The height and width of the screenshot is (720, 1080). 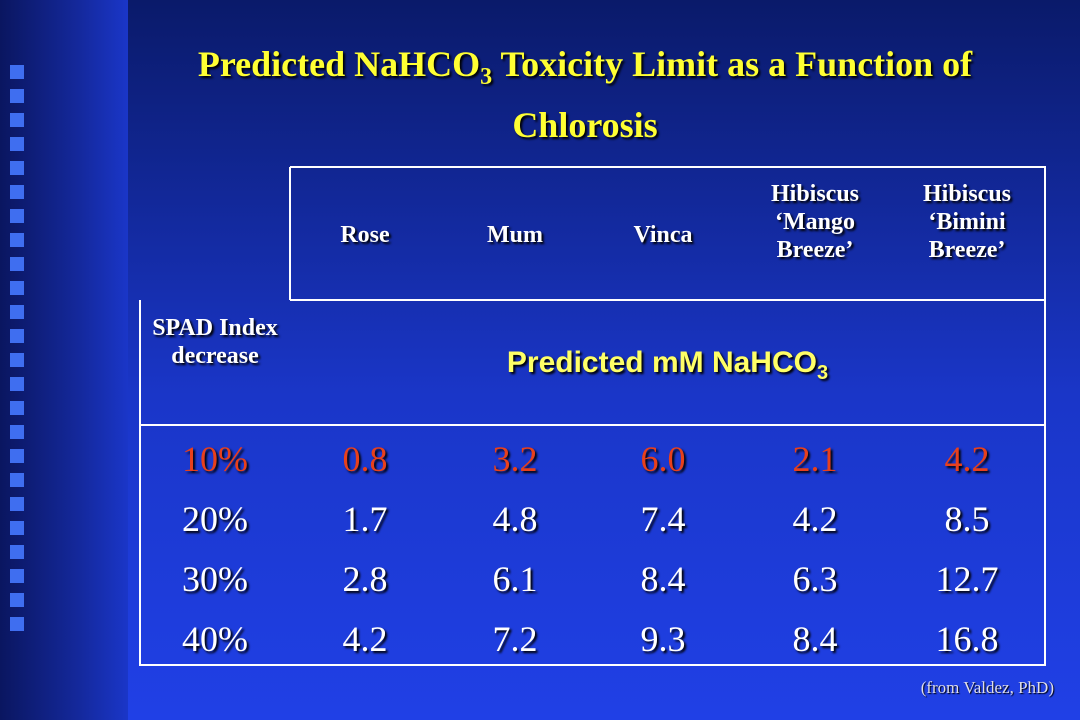 What do you see at coordinates (215, 342) in the screenshot?
I see `corner-header: SPAD Index decrease` at bounding box center [215, 342].